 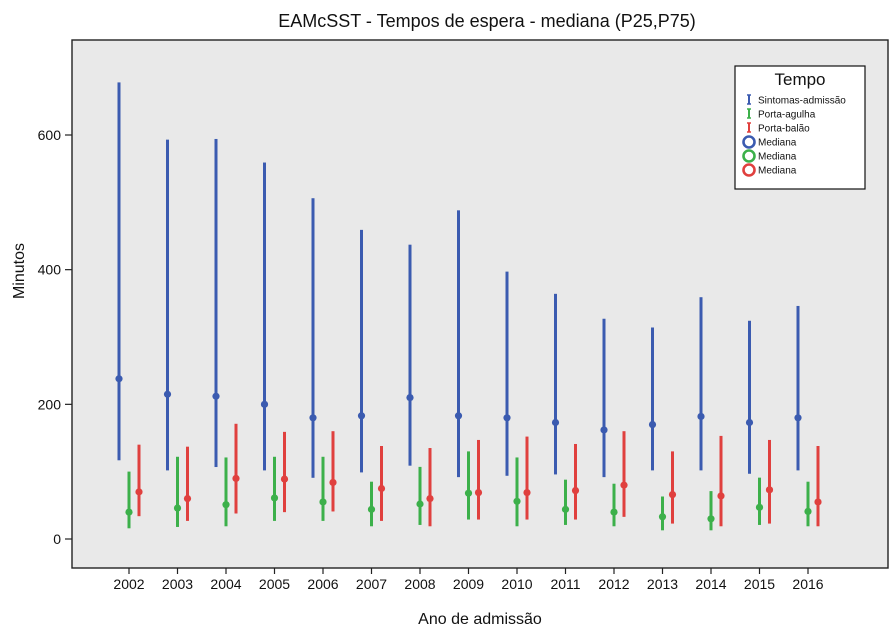 I want to click on y-tick-label: 600, so click(x=50, y=135).